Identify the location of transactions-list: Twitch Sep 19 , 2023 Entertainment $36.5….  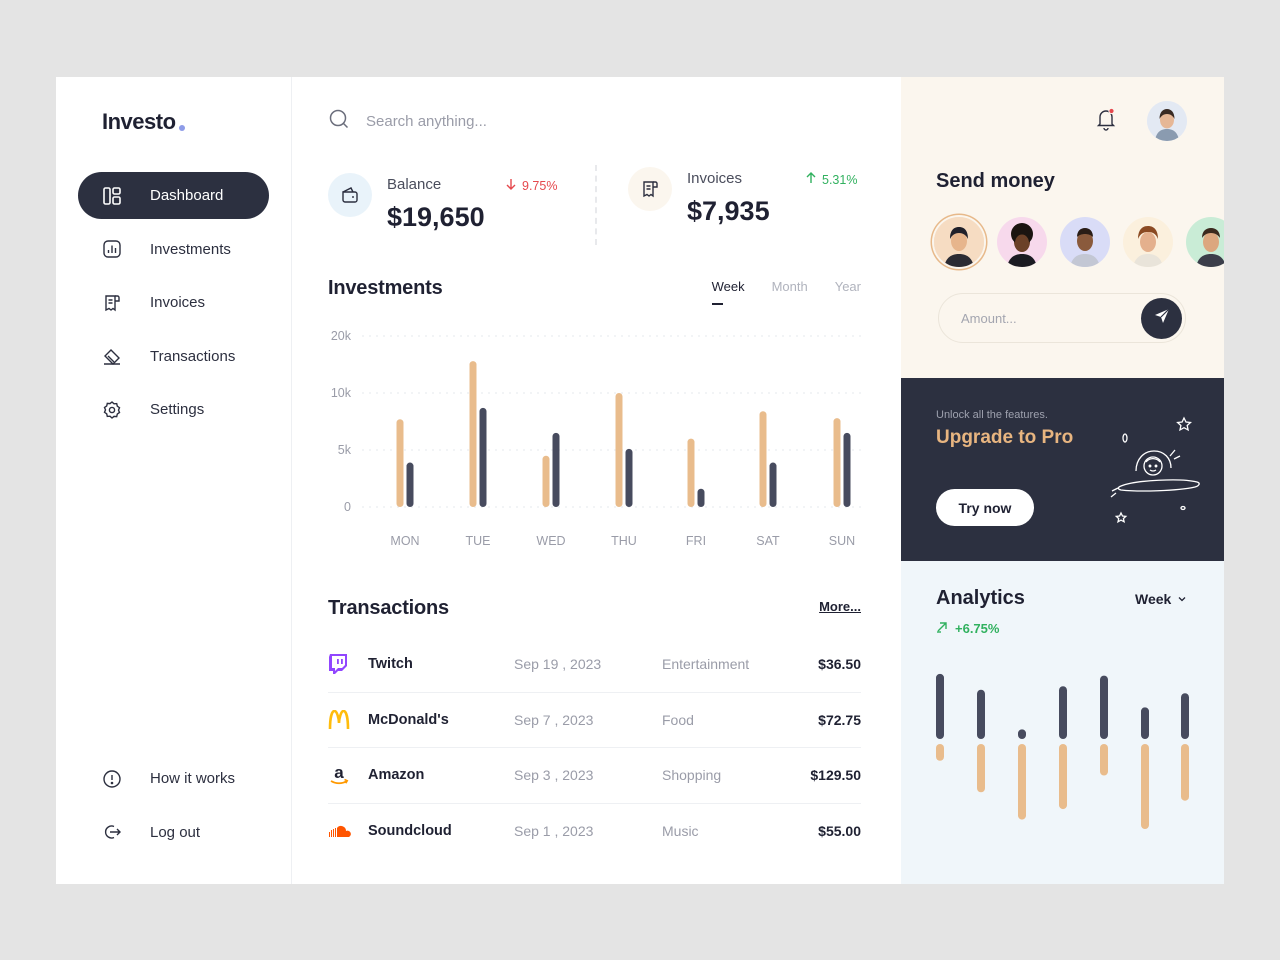
(594, 748).